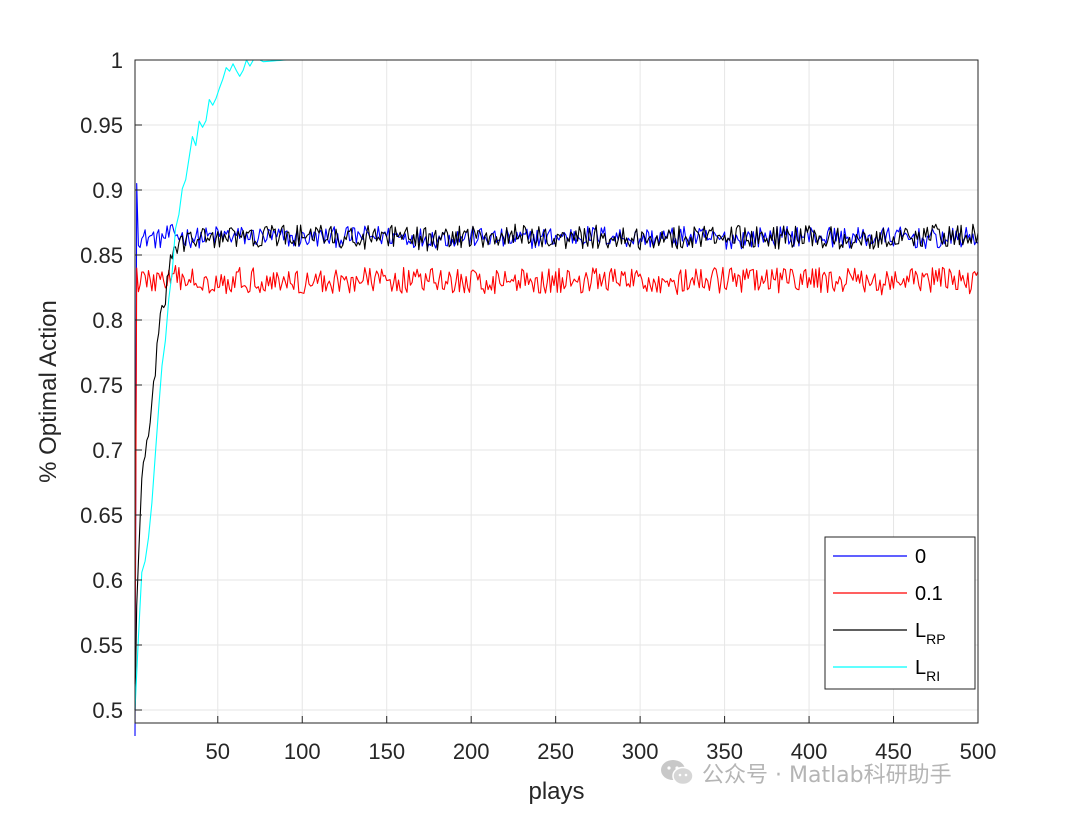 The height and width of the screenshot is (813, 1080). Describe the element at coordinates (386, 751) in the screenshot. I see `x-tick-label: 150` at that location.